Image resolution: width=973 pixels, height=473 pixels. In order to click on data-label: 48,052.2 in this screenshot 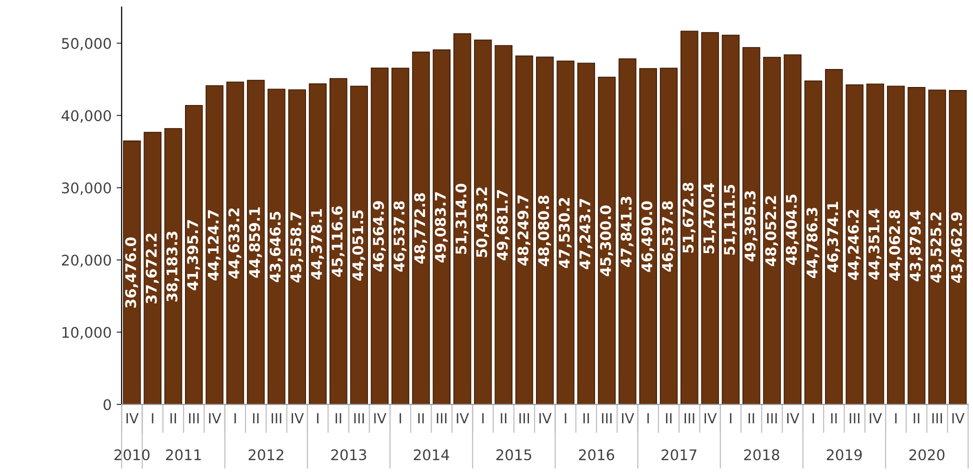, I will do `click(771, 231)`.